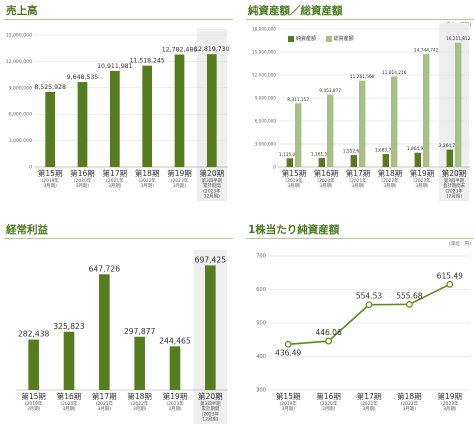 The width and height of the screenshot is (474, 435). Describe the element at coordinates (360, 11) in the screenshot. I see `assets-title: 純資産額／総資産額` at that location.